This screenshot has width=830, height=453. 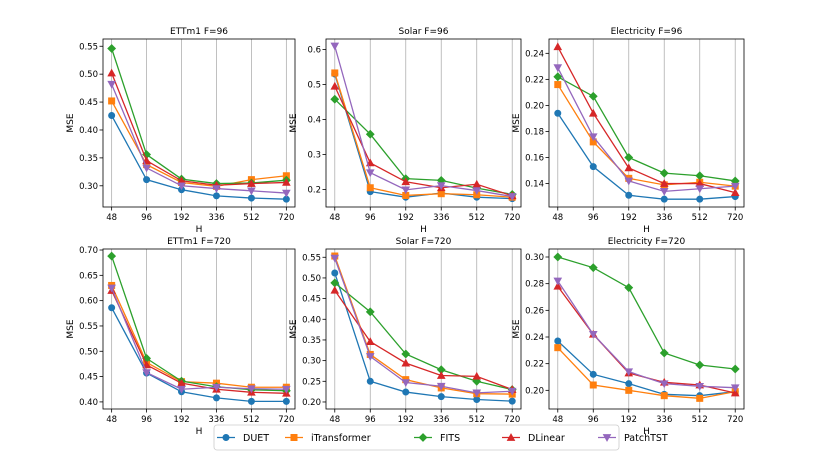 I want to click on y-tick-label: 0.22, so click(x=534, y=365).